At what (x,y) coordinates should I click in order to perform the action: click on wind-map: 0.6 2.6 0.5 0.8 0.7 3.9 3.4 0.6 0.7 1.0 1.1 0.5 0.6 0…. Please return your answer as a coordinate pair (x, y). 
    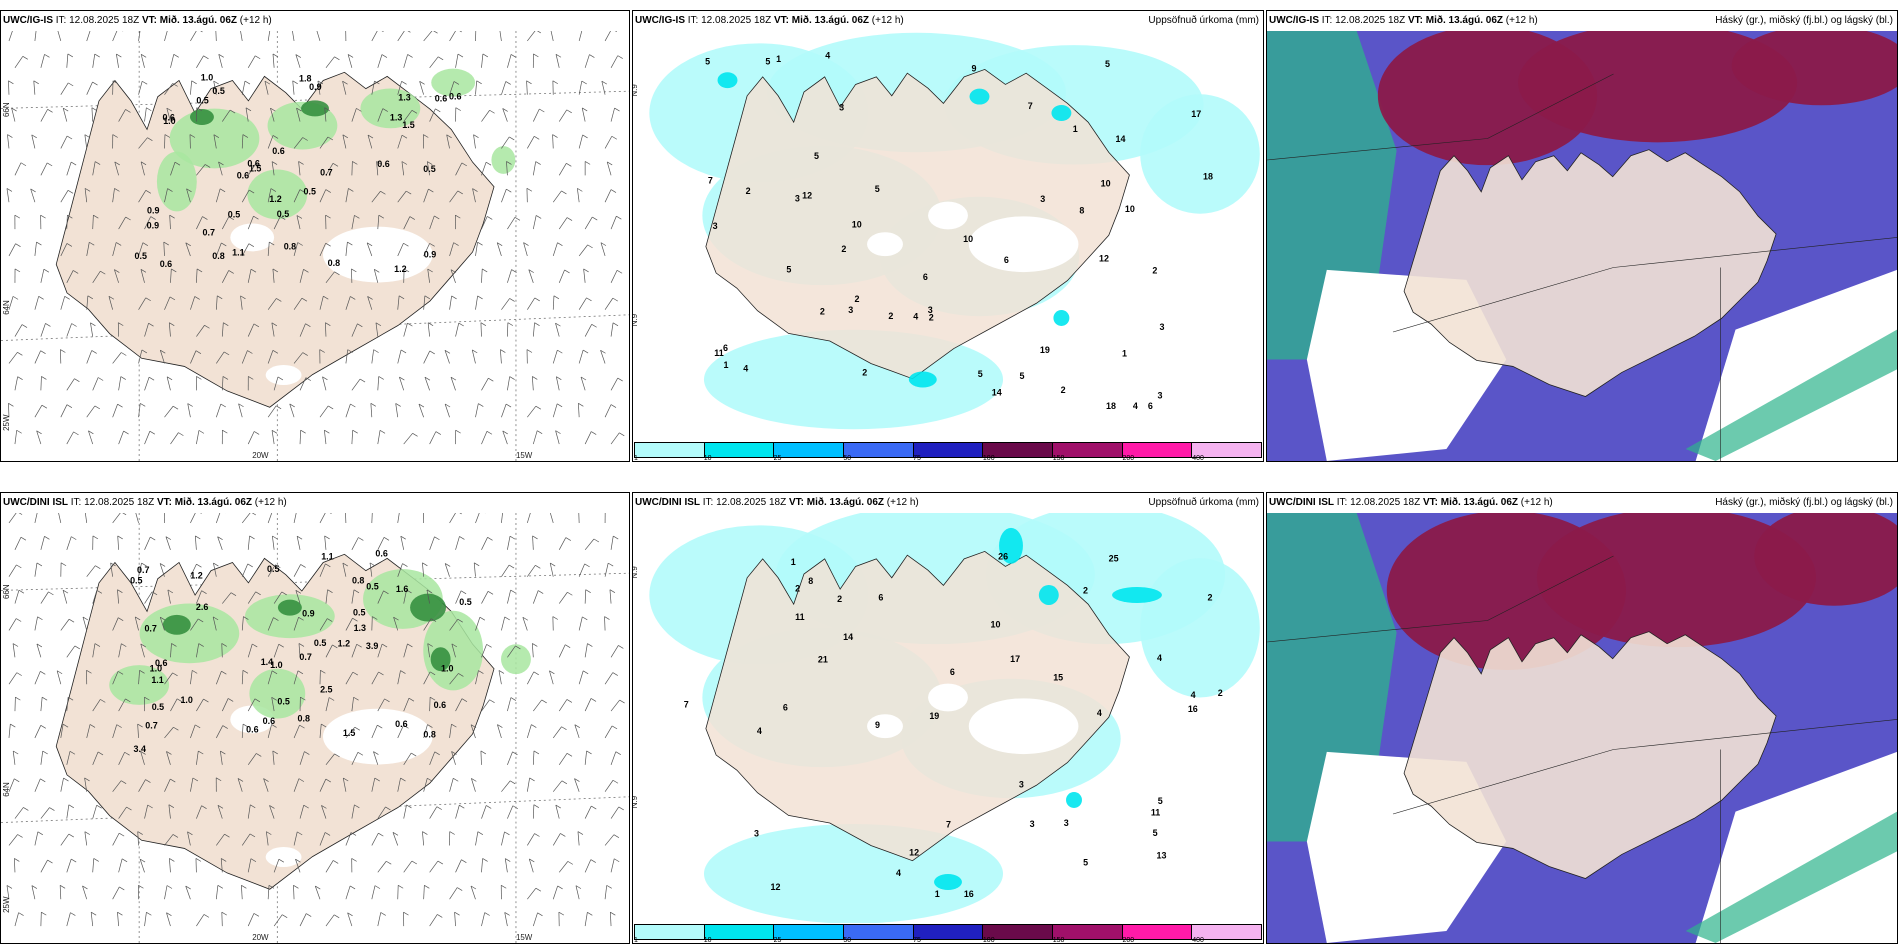
    Looking at the image, I should click on (315, 728).